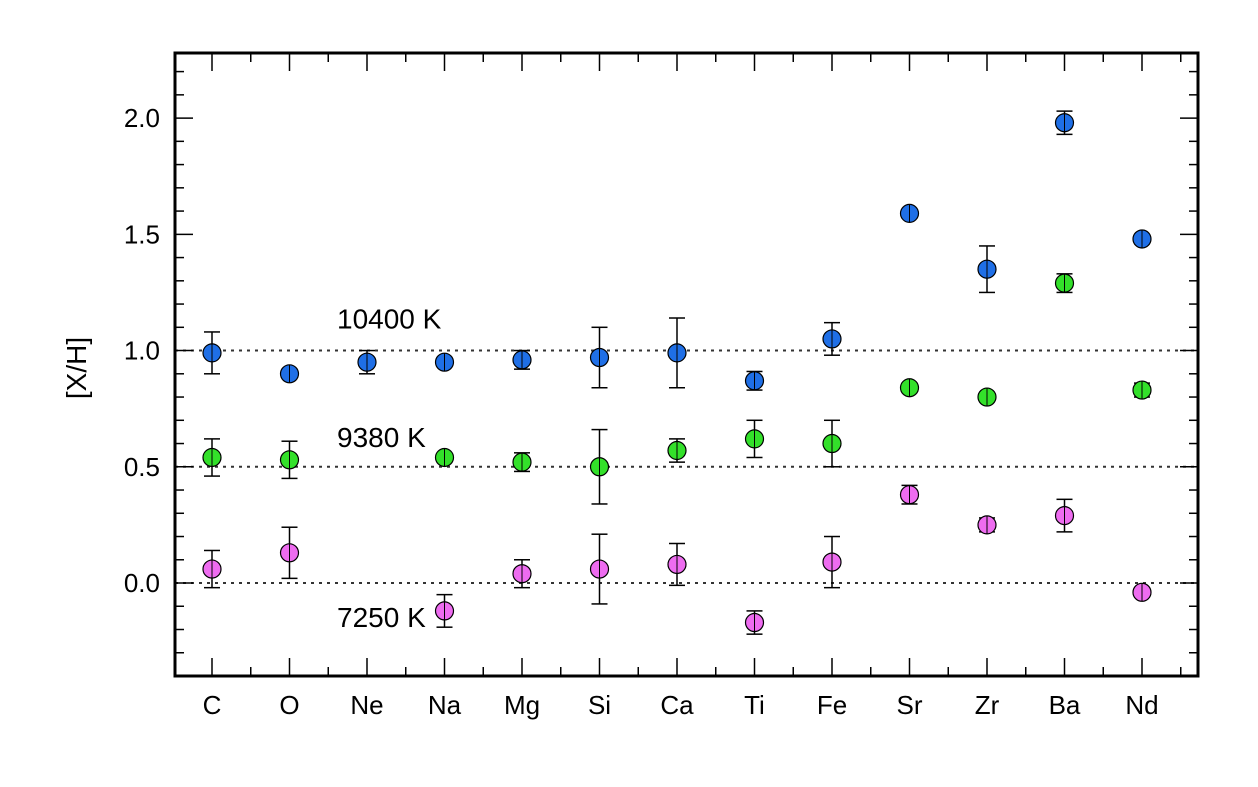 The width and height of the screenshot is (1258, 787). I want to click on x-tick-label: Zr, so click(987, 705).